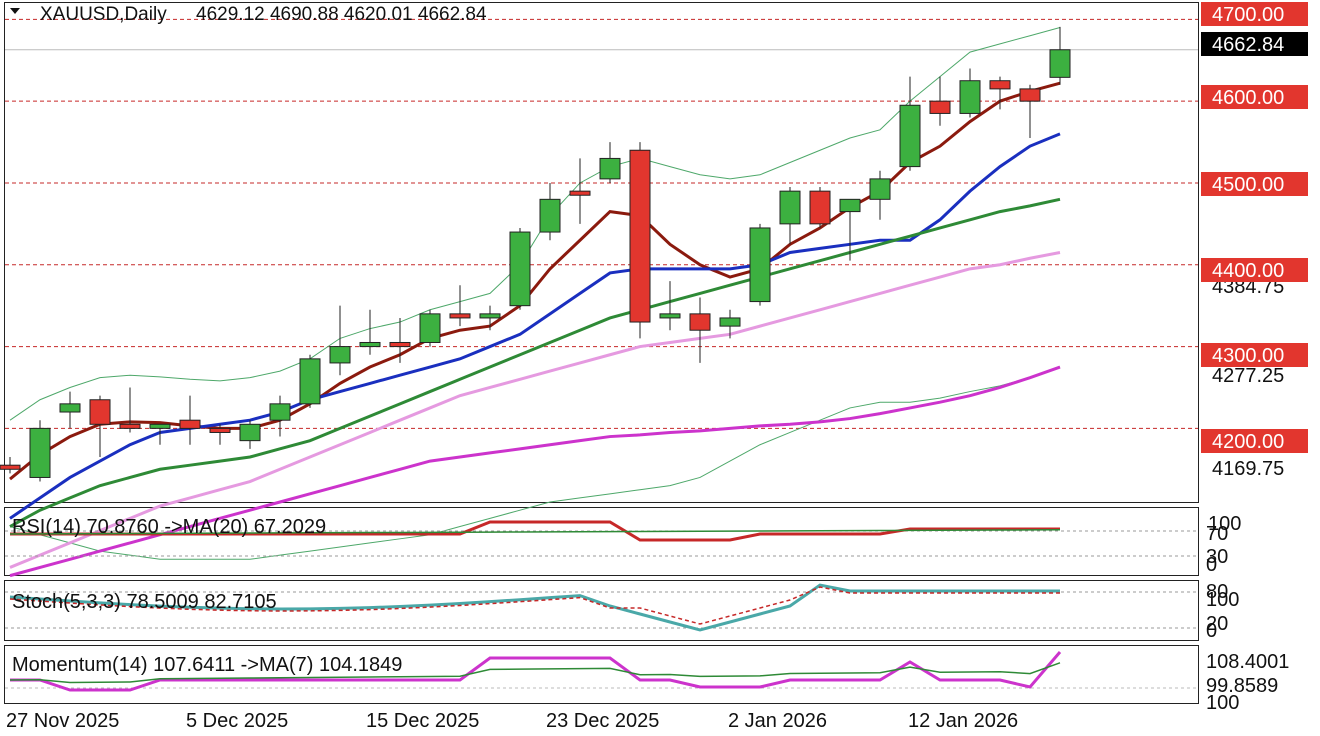  Describe the element at coordinates (1247, 662) in the screenshot. I see `momentum-scale-max: 108.4001` at that location.